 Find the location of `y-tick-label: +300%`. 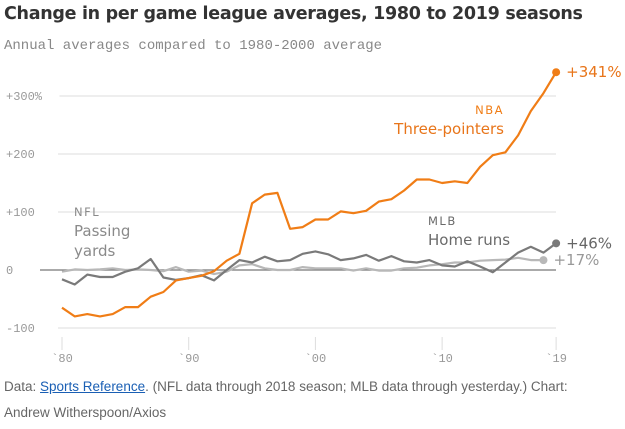

y-tick-label: +300% is located at coordinates (24, 97).